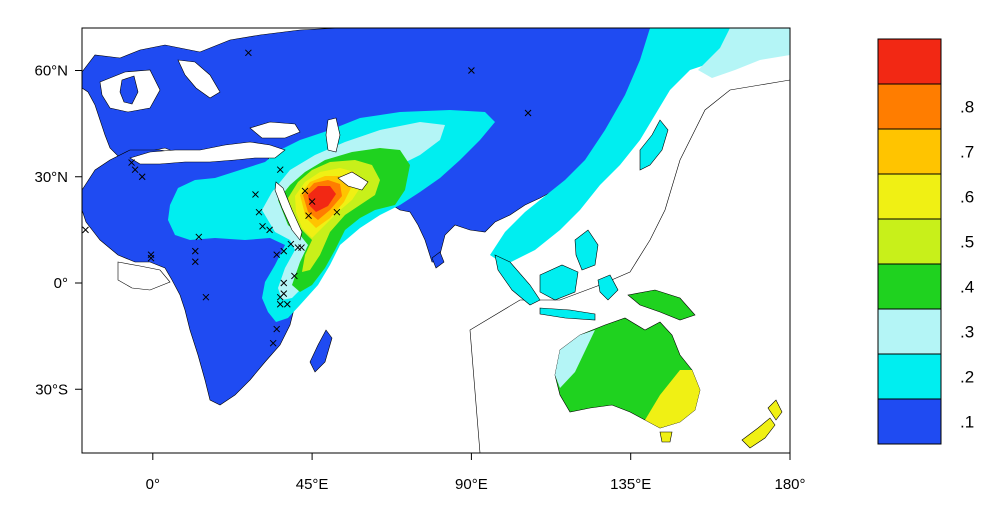 This screenshot has height=515, width=992. I want to click on australia-contour-west, so click(575, 359).